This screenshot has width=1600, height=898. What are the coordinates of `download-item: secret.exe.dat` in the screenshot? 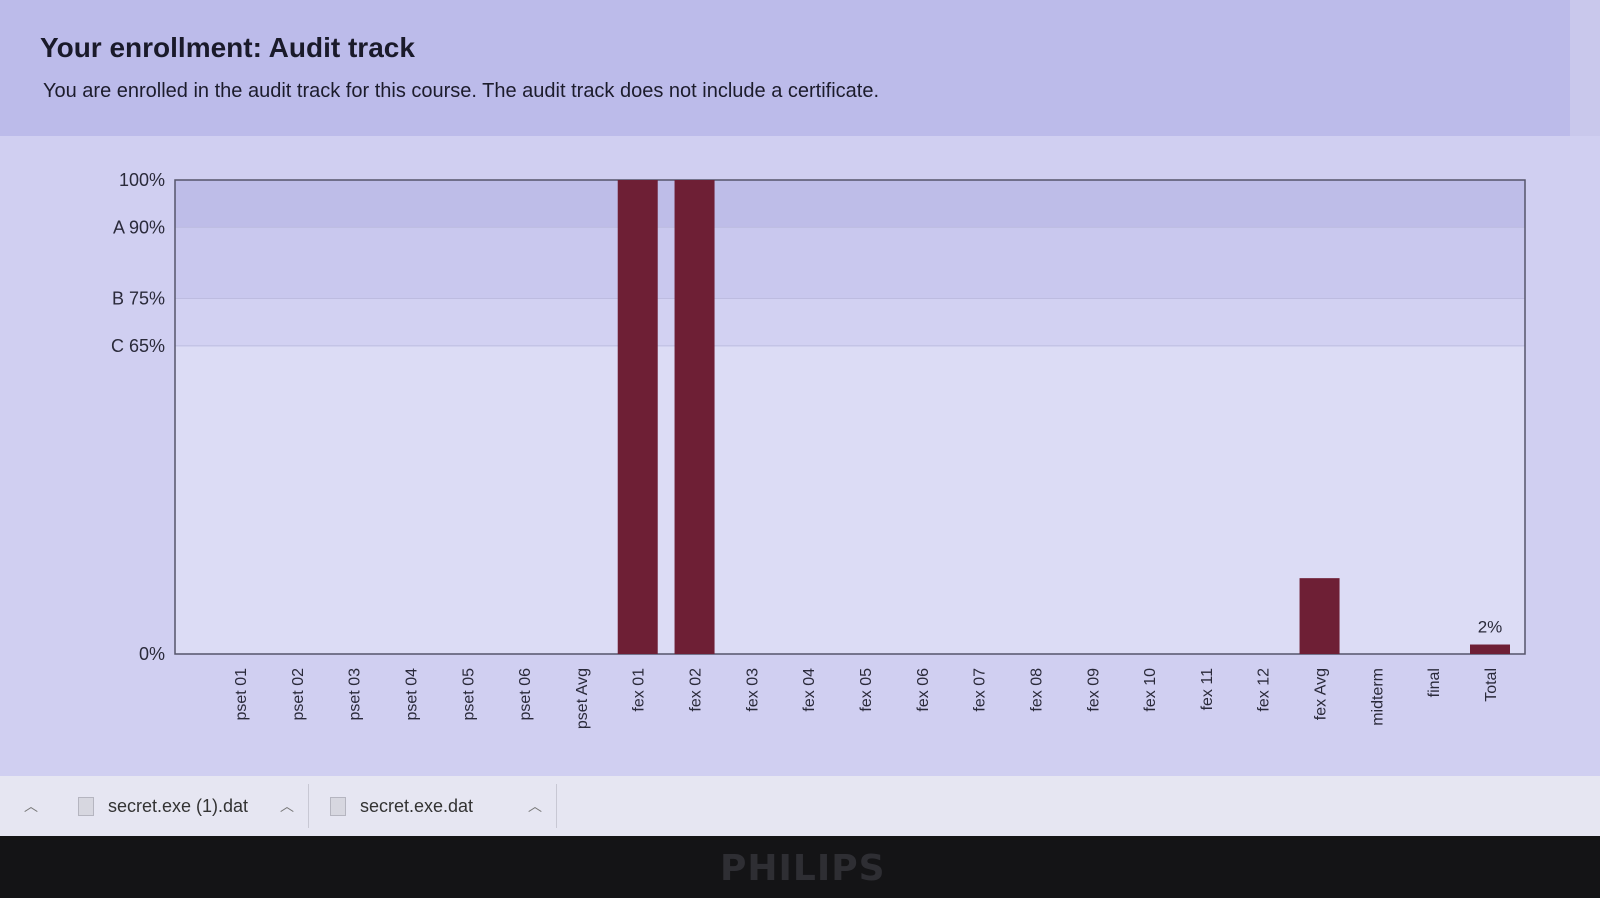 It's located at (401, 806).